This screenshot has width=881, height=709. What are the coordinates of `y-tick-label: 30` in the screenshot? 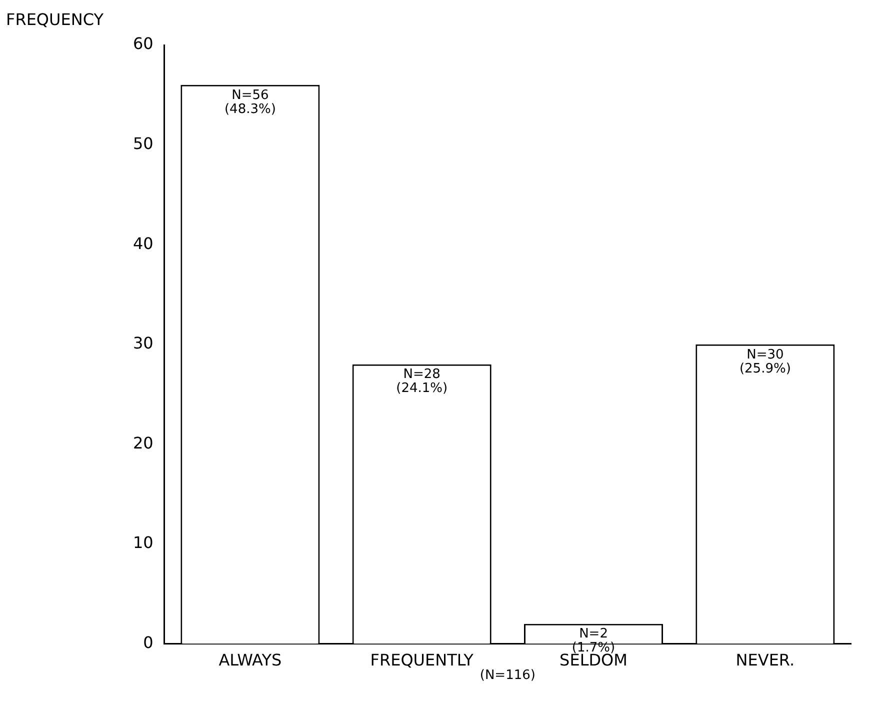 It's located at (143, 343).